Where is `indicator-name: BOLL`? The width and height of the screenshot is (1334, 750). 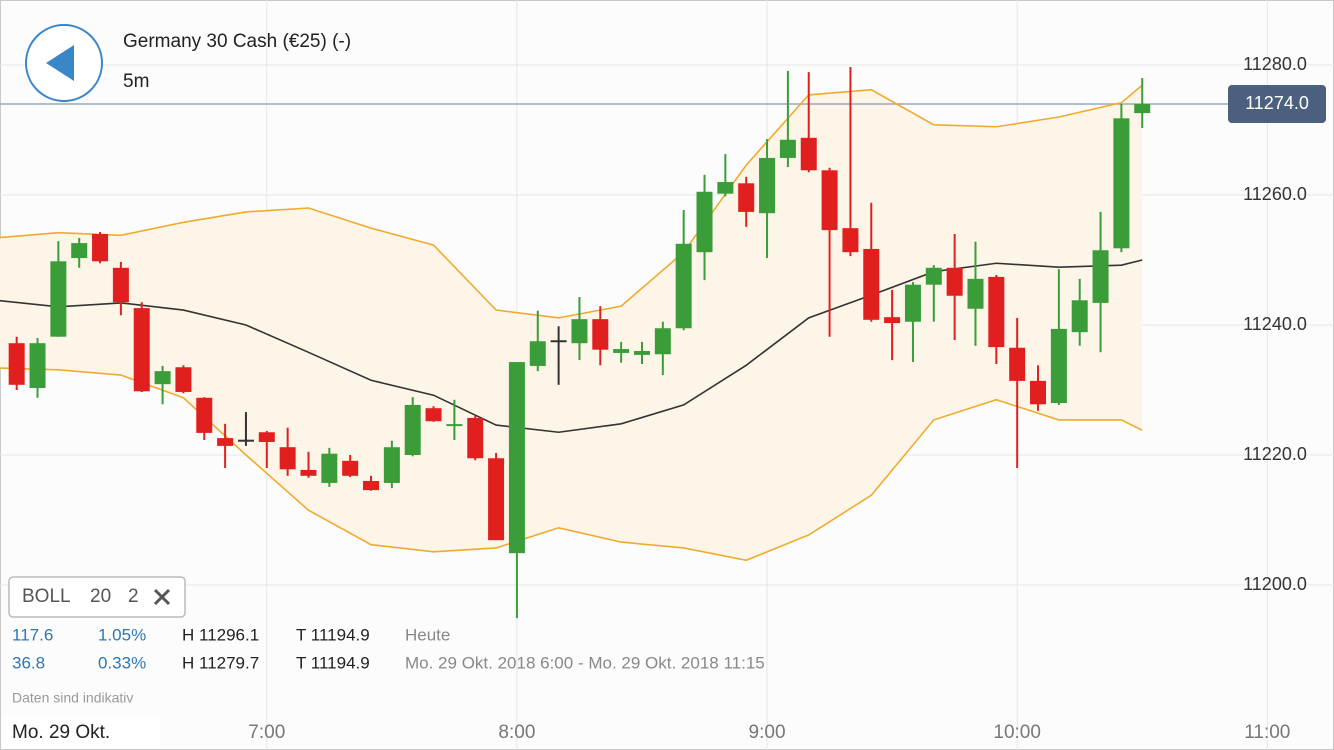 indicator-name: BOLL is located at coordinates (46, 596).